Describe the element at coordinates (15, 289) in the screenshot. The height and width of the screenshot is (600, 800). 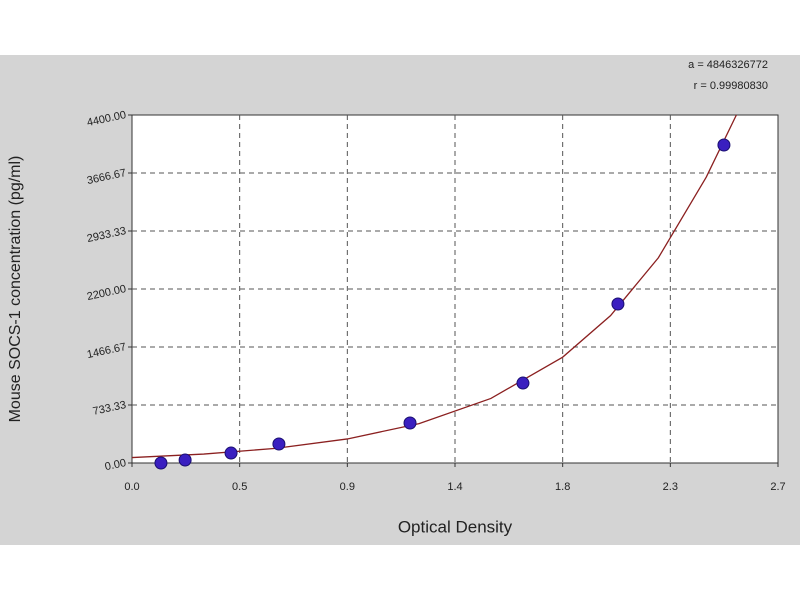
I see `y-axis-label: Mouse SOCS-1 concentration (pg/ml)` at that location.